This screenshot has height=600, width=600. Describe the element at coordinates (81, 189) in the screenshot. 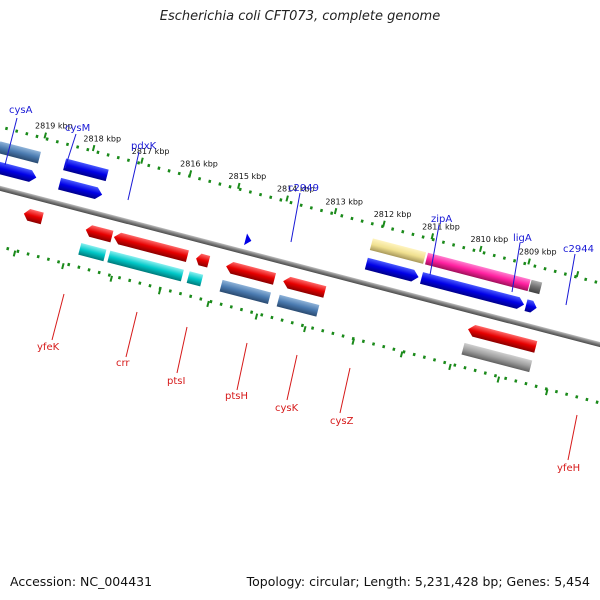

I see `gene-pdxK-arrow` at that location.